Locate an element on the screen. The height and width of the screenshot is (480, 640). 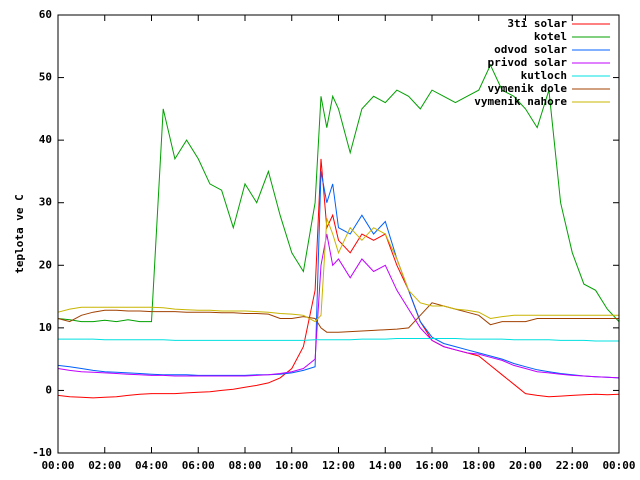
y-tick-label: 0 is located at coordinates (48, 389).